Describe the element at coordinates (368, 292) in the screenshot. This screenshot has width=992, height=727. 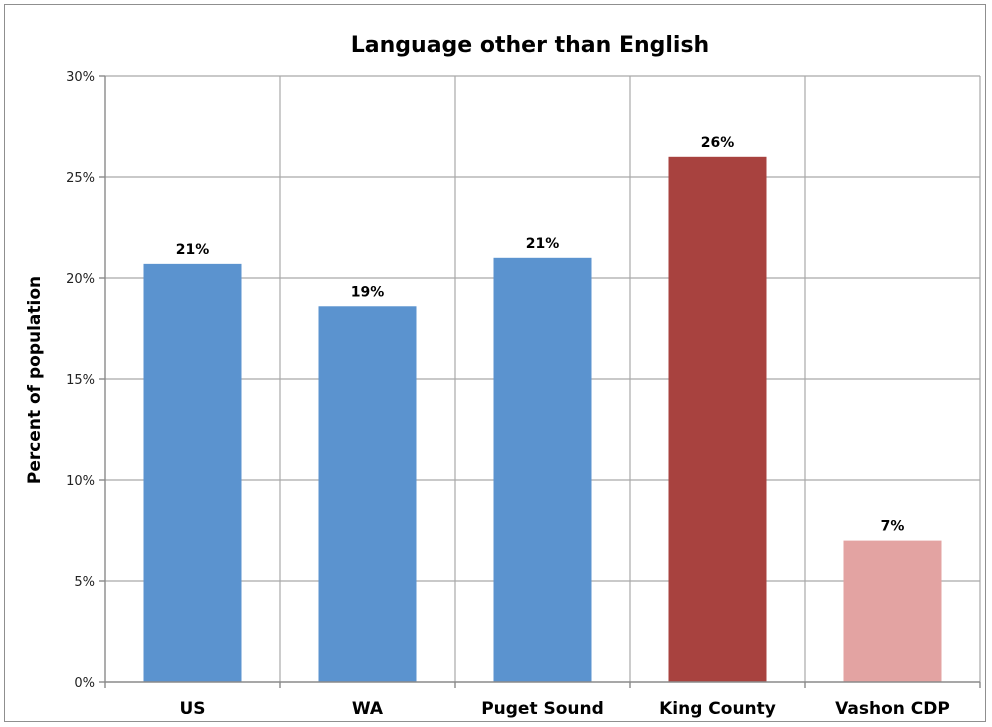
I see `data-label: 19%` at that location.